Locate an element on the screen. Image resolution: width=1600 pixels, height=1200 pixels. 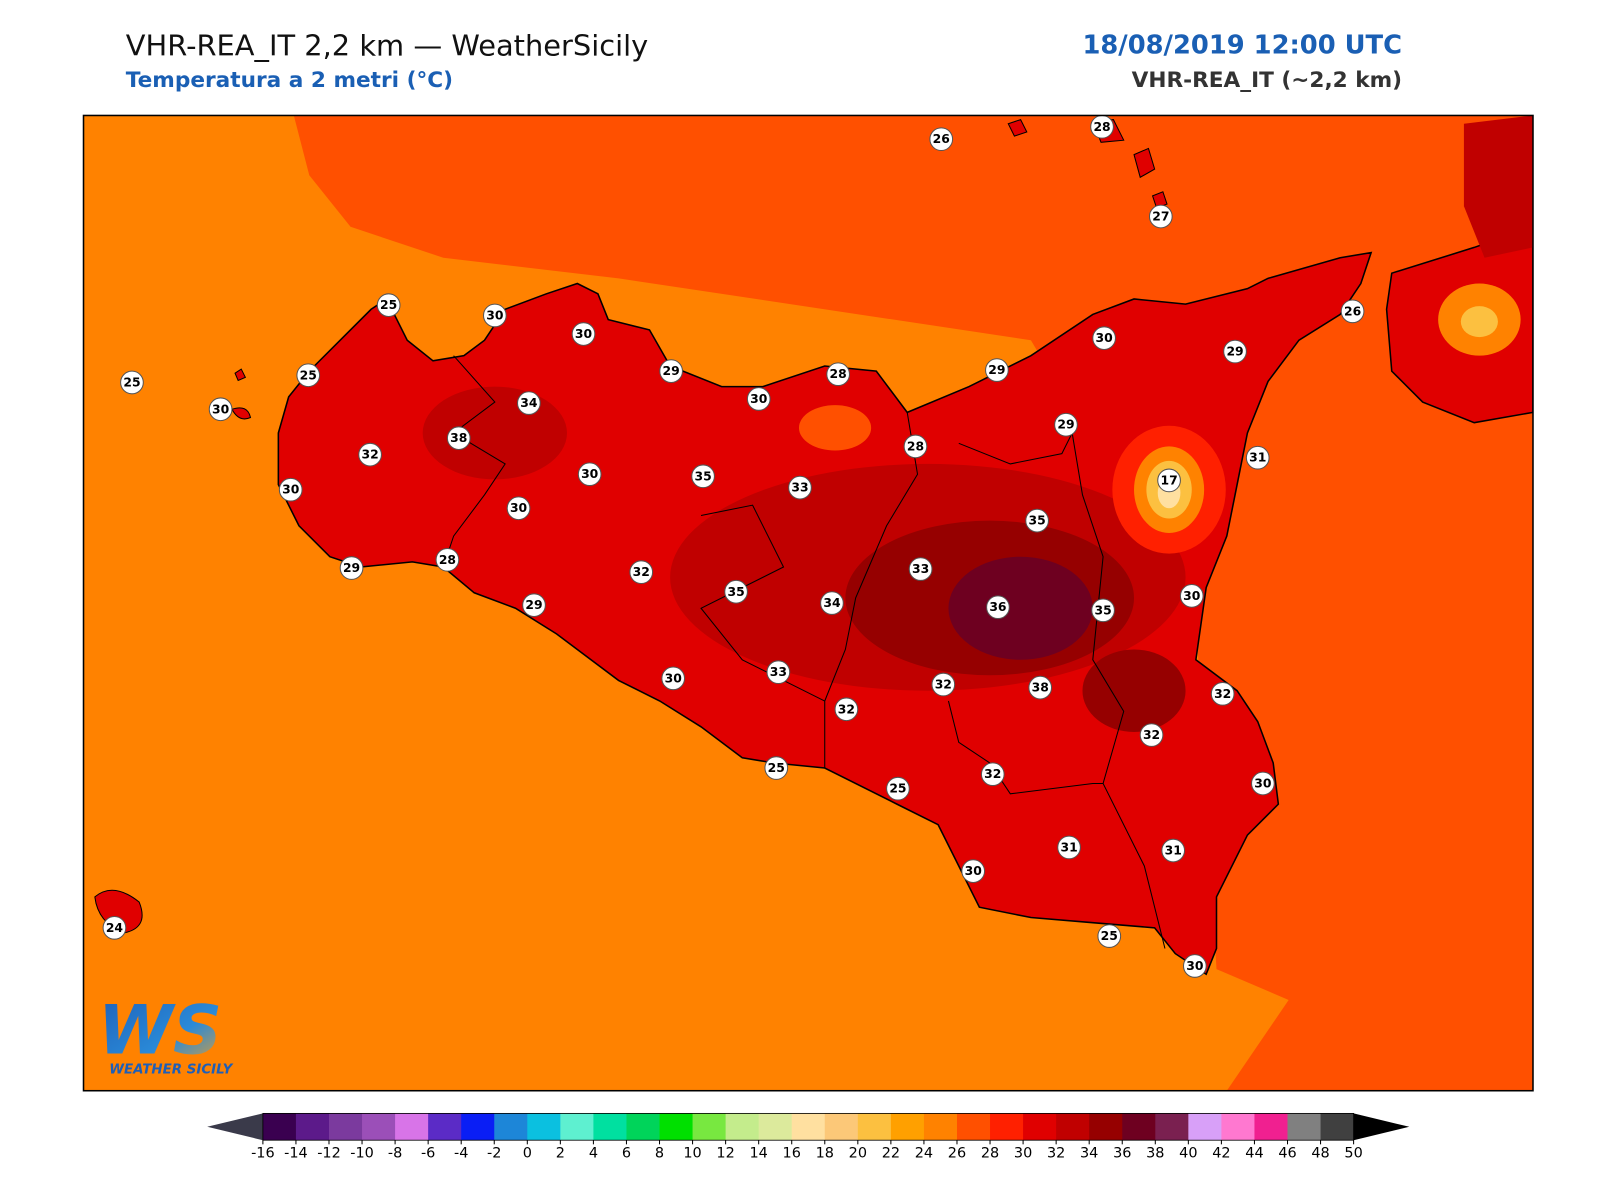
colorbar-tick-label: 18 is located at coordinates (825, 1154).